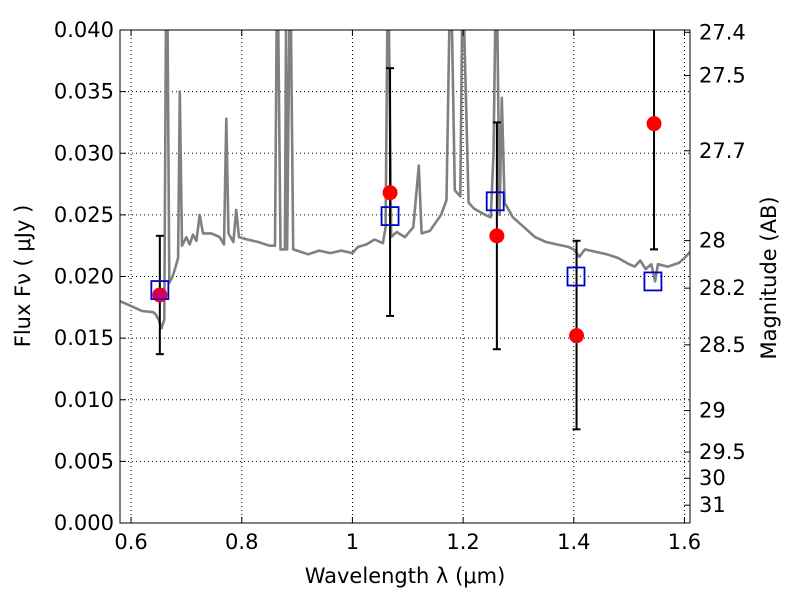 The width and height of the screenshot is (800, 600). I want to click on y2-tick-label: 31, so click(712, 505).